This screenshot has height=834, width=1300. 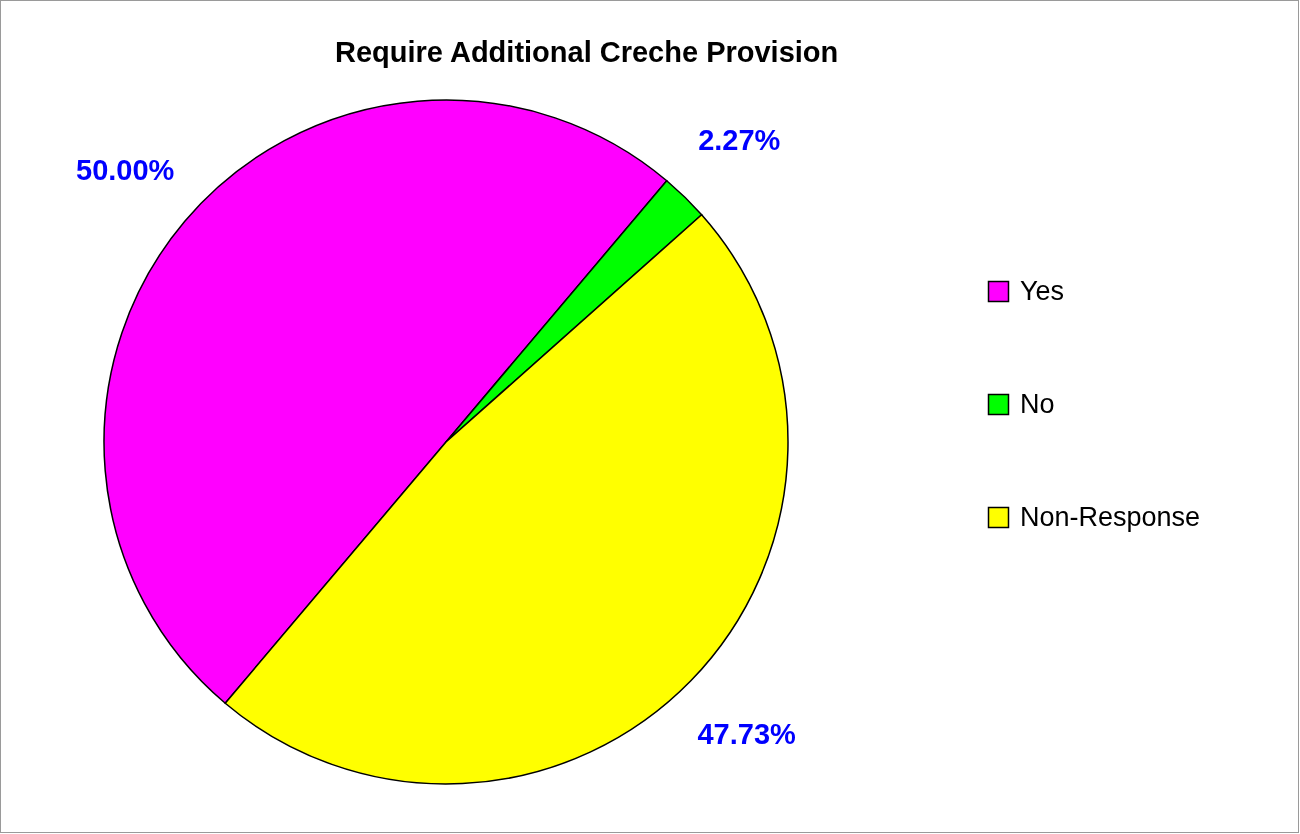 I want to click on legend-label: Non-Response, so click(x=1110, y=516).